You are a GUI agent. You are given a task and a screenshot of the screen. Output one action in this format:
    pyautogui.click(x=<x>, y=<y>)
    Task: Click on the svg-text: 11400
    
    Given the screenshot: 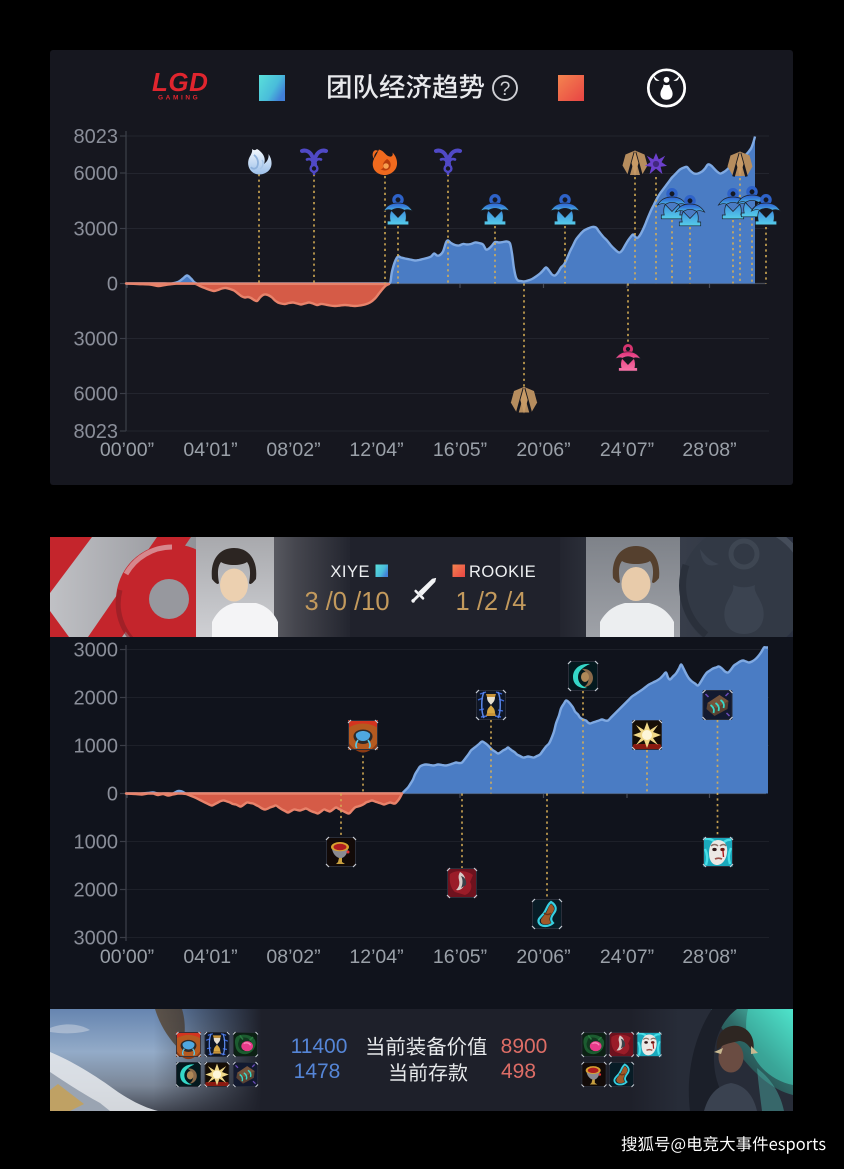 What is the action you would take?
    pyautogui.click(x=319, y=1046)
    